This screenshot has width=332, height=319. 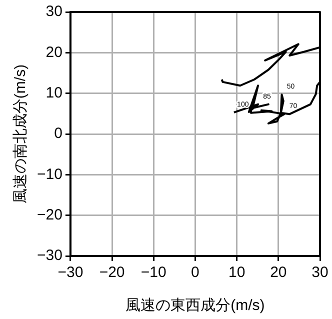 What do you see at coordinates (195, 305) in the screenshot?
I see `x-axis-title: 風速の東西成分(m/s)` at bounding box center [195, 305].